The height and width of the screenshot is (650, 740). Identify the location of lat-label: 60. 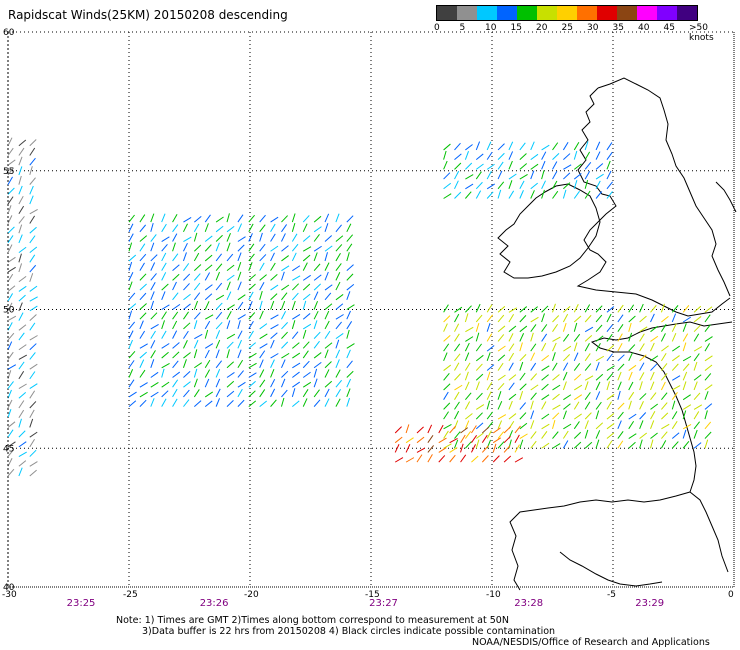
(9, 33).